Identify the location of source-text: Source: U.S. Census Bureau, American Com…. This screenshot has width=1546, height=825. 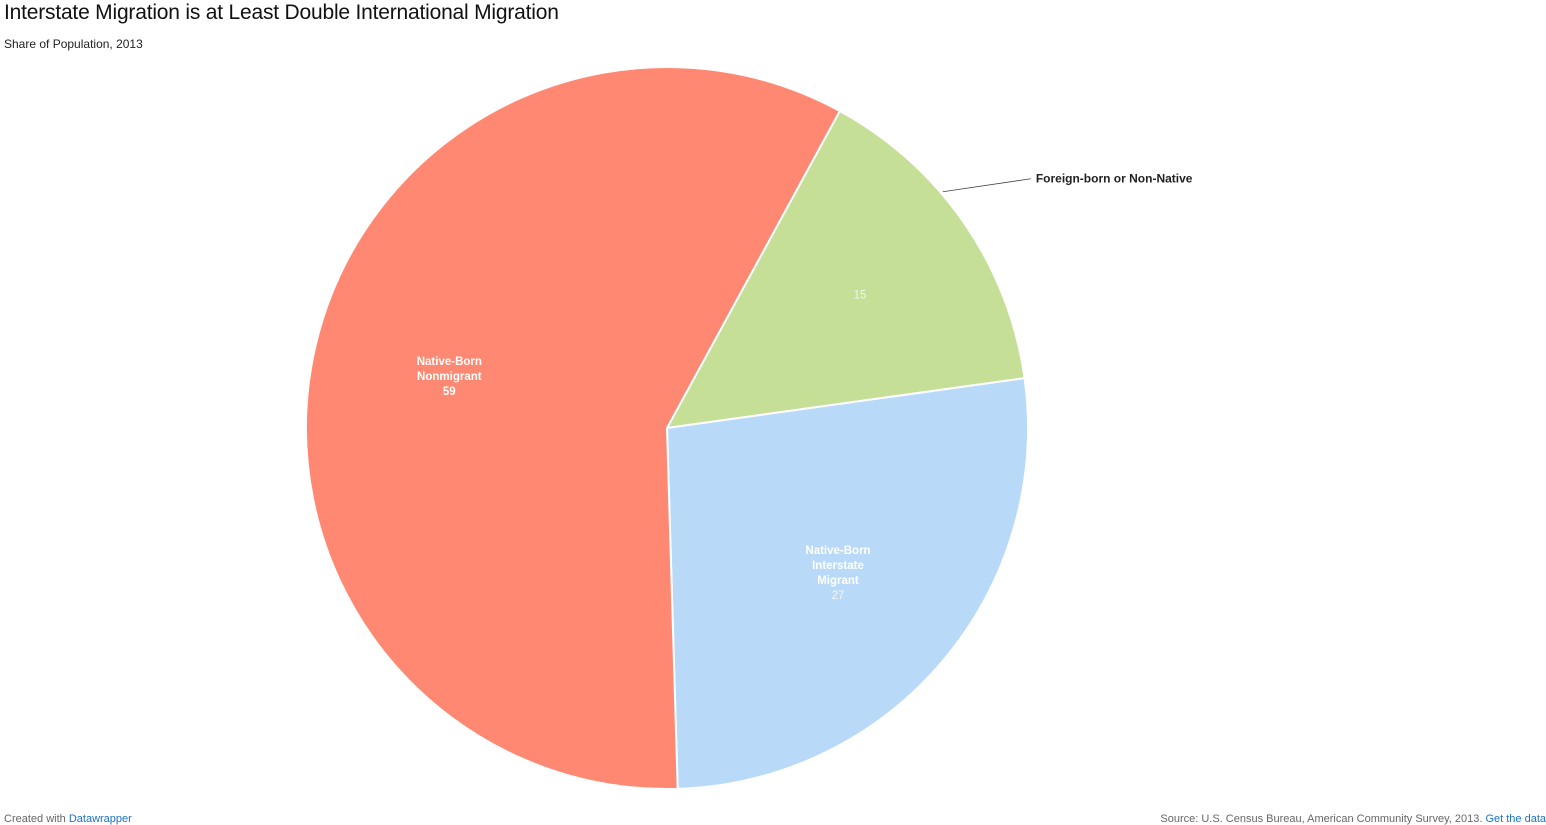
(1321, 819).